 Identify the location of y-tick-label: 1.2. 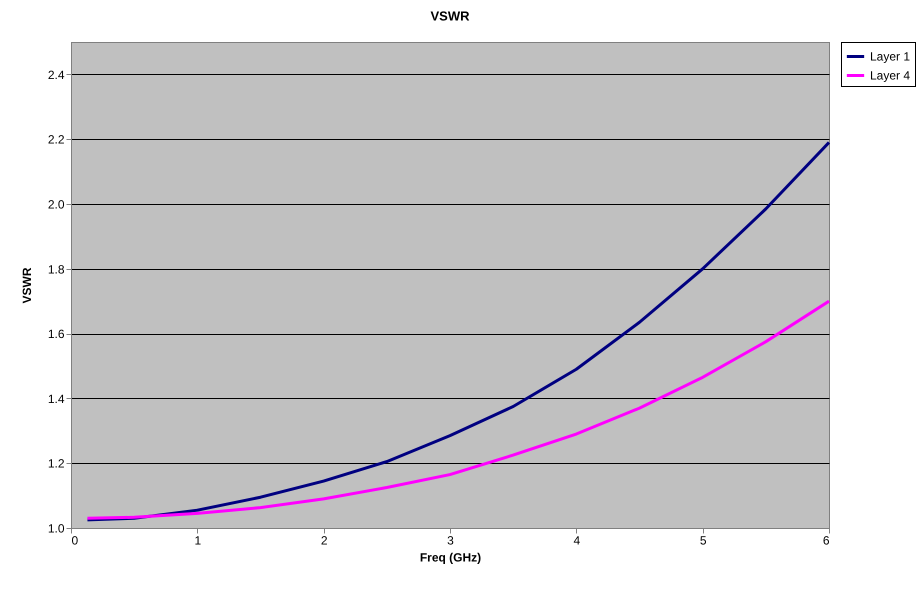
(56, 463).